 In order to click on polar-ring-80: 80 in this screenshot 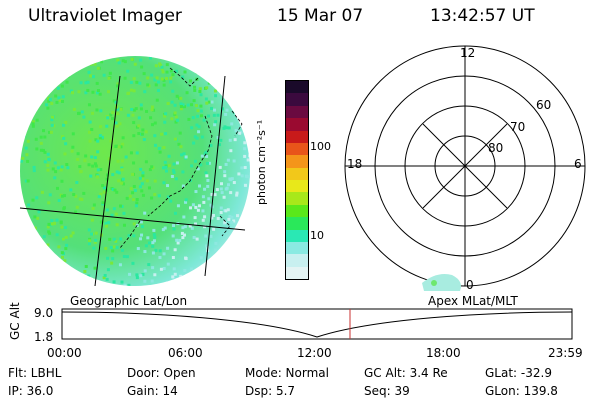, I will do `click(496, 148)`.